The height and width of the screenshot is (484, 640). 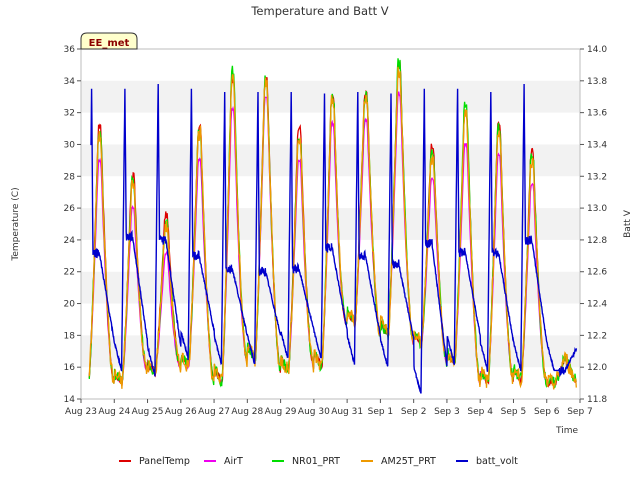 I want to click on x-tick-label: Sep 7, so click(x=580, y=412).